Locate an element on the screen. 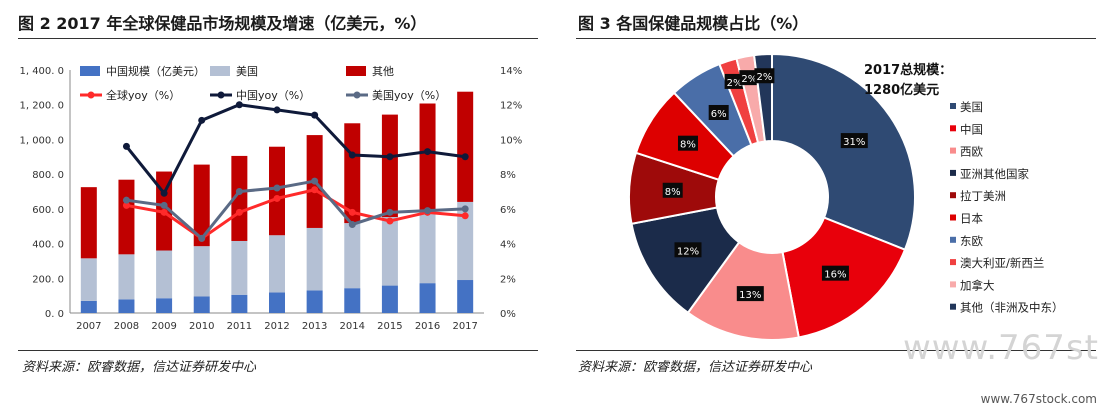  y2-tick-label: 8% is located at coordinates (508, 175).